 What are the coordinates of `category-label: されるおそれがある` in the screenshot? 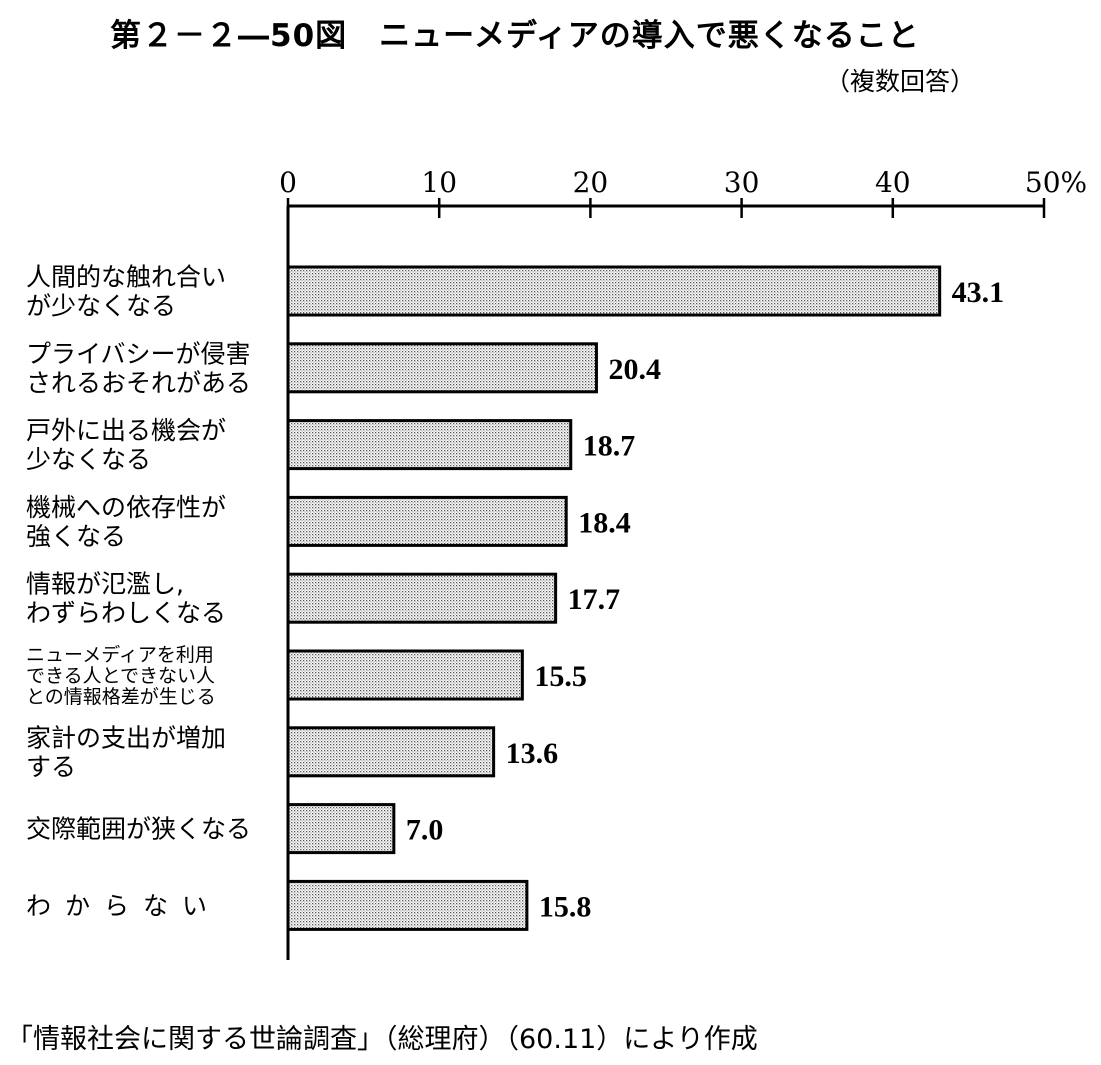 It's located at (138, 382).